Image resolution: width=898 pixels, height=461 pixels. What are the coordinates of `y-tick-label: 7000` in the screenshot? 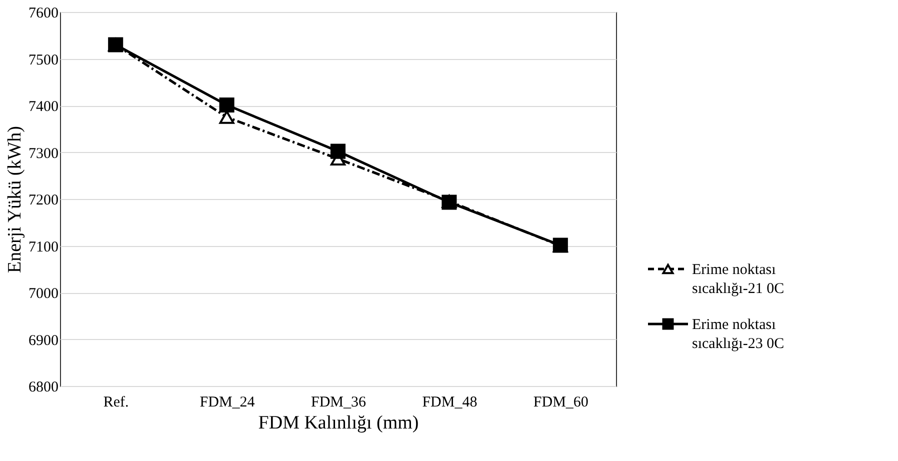 It's located at (43, 294).